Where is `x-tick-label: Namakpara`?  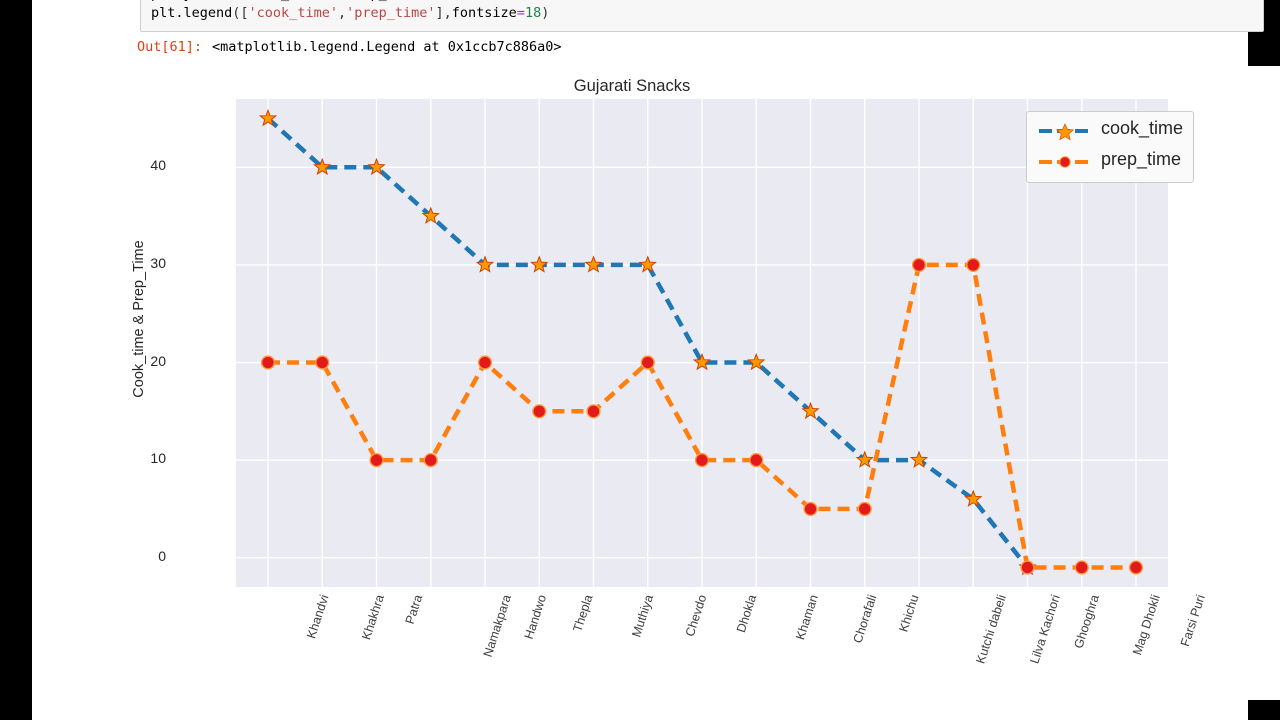
x-tick-label: Namakpara is located at coordinates (497, 626).